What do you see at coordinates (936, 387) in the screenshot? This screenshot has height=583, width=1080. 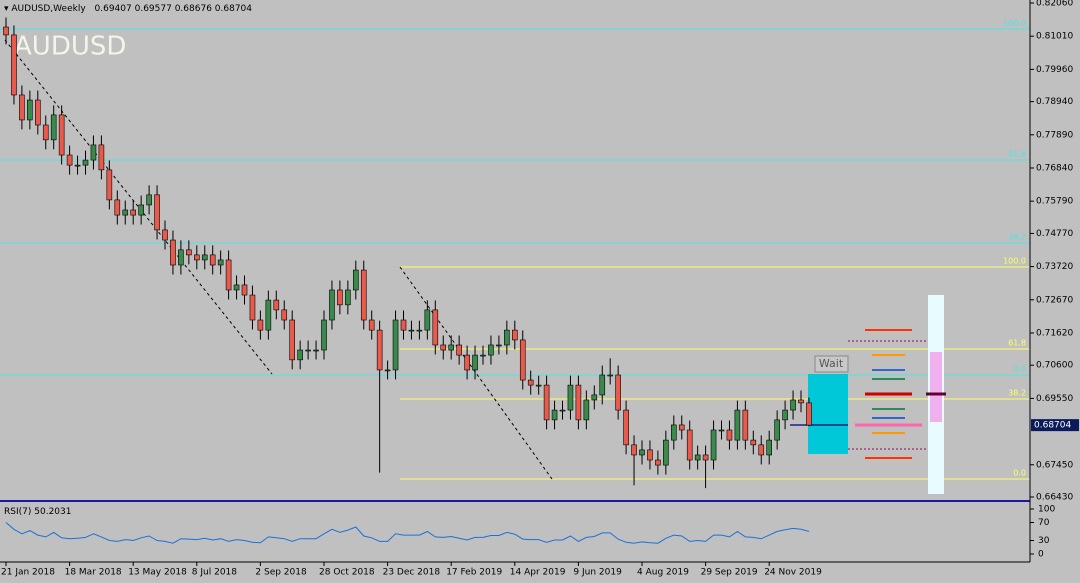 I see `range-segment` at bounding box center [936, 387].